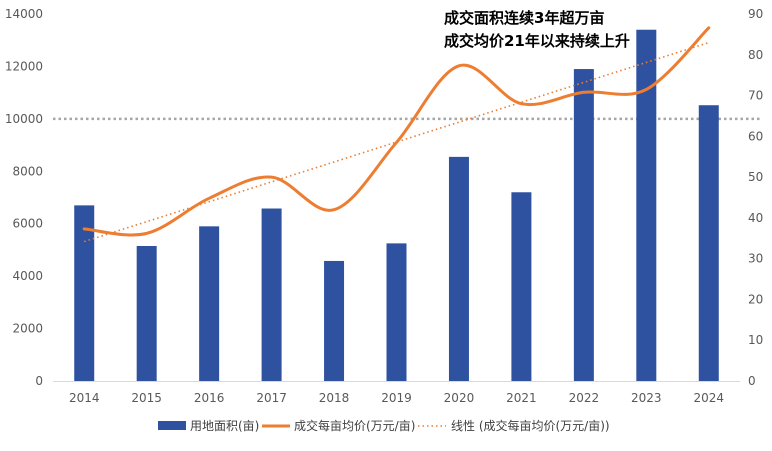 Image resolution: width=772 pixels, height=451 pixels. What do you see at coordinates (755, 177) in the screenshot?
I see `right-tick-label: 50` at bounding box center [755, 177].